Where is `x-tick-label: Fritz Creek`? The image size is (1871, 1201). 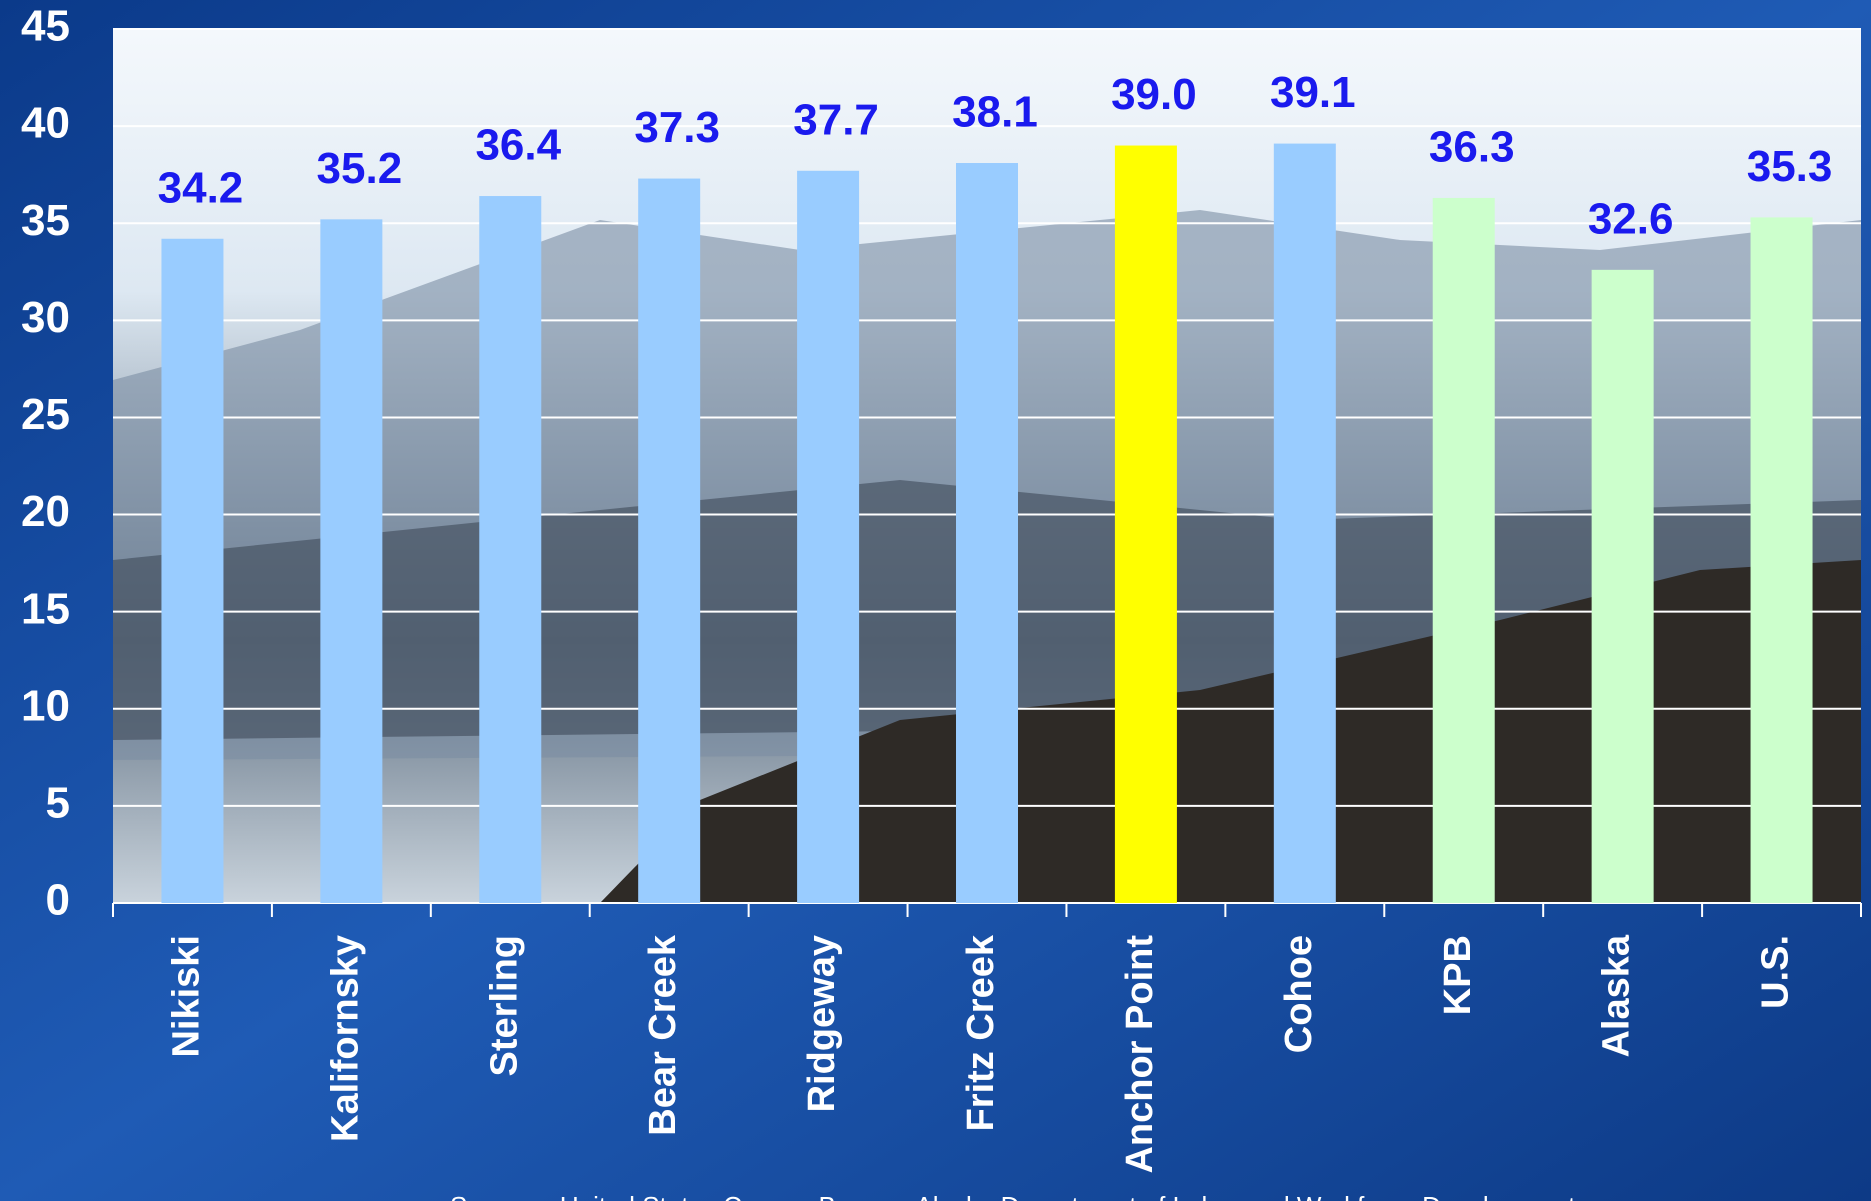 x-tick-label: Fritz Creek is located at coordinates (981, 1032).